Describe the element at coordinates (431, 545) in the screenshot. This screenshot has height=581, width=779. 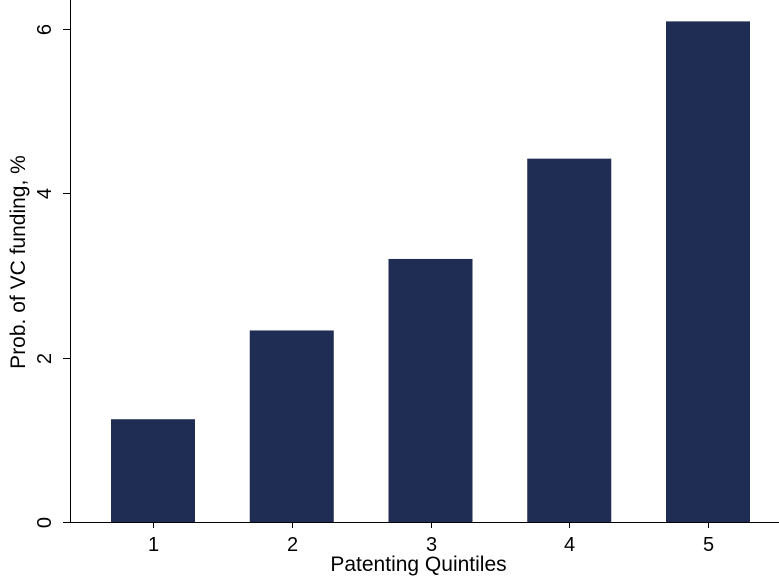
I see `x-tick-label: 3` at that location.